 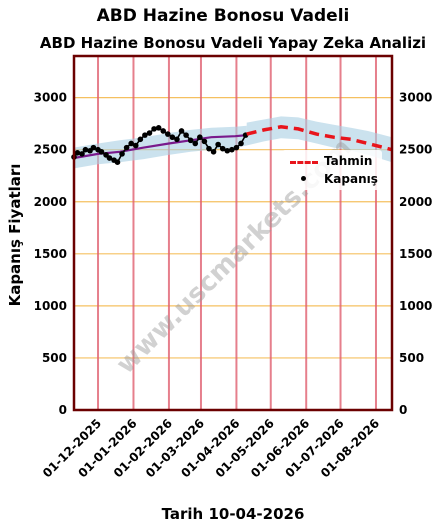 What do you see at coordinates (50, 202) in the screenshot?
I see `y-tick-label-left: 2000` at bounding box center [50, 202].